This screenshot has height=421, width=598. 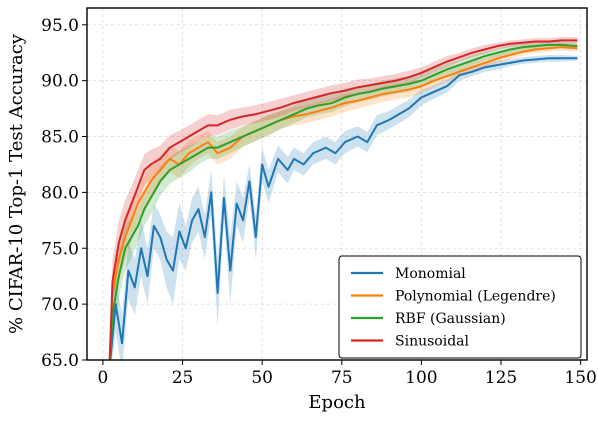 What do you see at coordinates (432, 342) in the screenshot?
I see `legend-label-sinusoidal: Sinusoidal` at bounding box center [432, 342].